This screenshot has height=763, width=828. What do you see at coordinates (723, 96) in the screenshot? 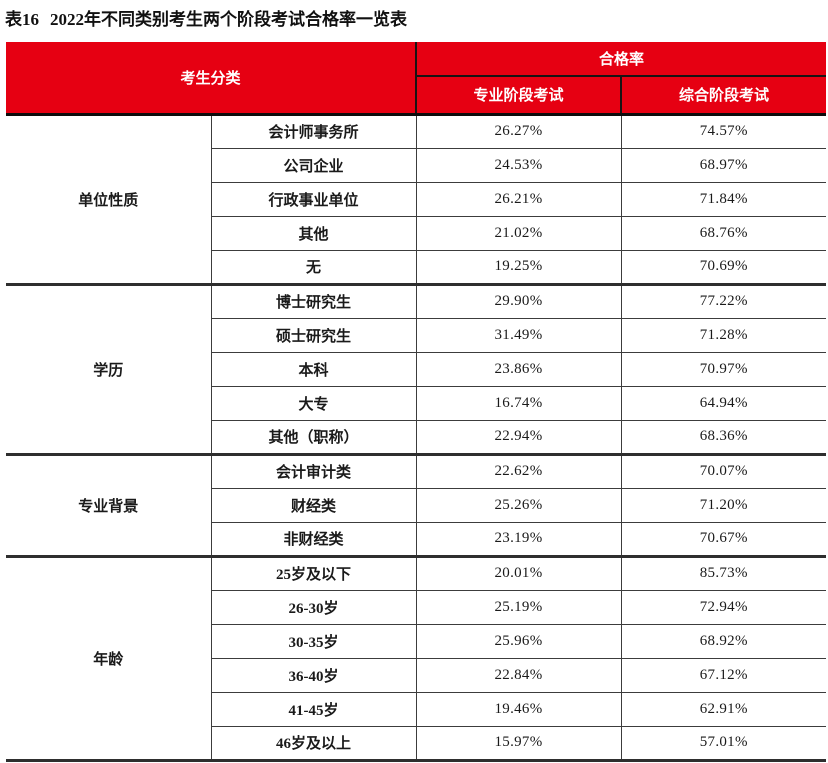
I see `header-comprehensive-stage: 综合阶段考试` at bounding box center [723, 96].